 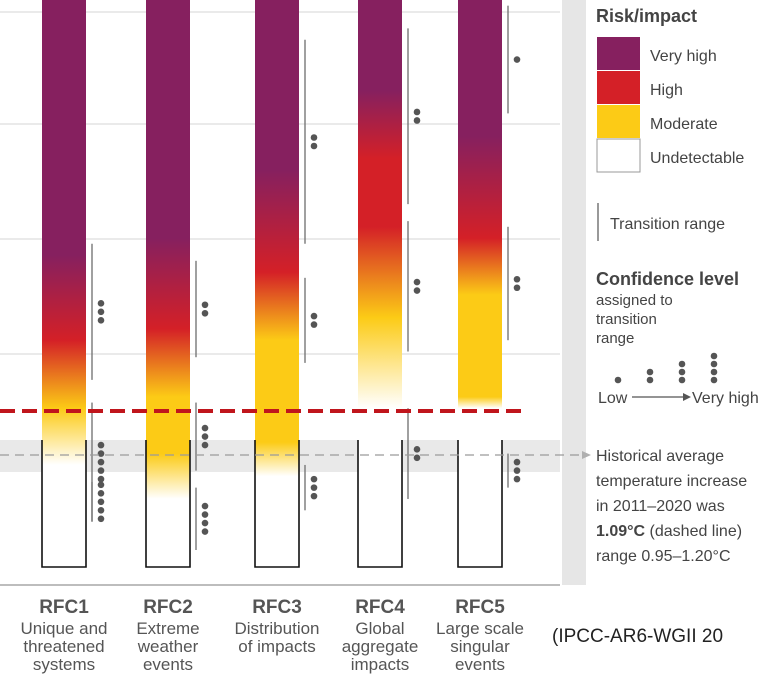 I want to click on confidence-title: Confidence level, so click(x=667, y=279).